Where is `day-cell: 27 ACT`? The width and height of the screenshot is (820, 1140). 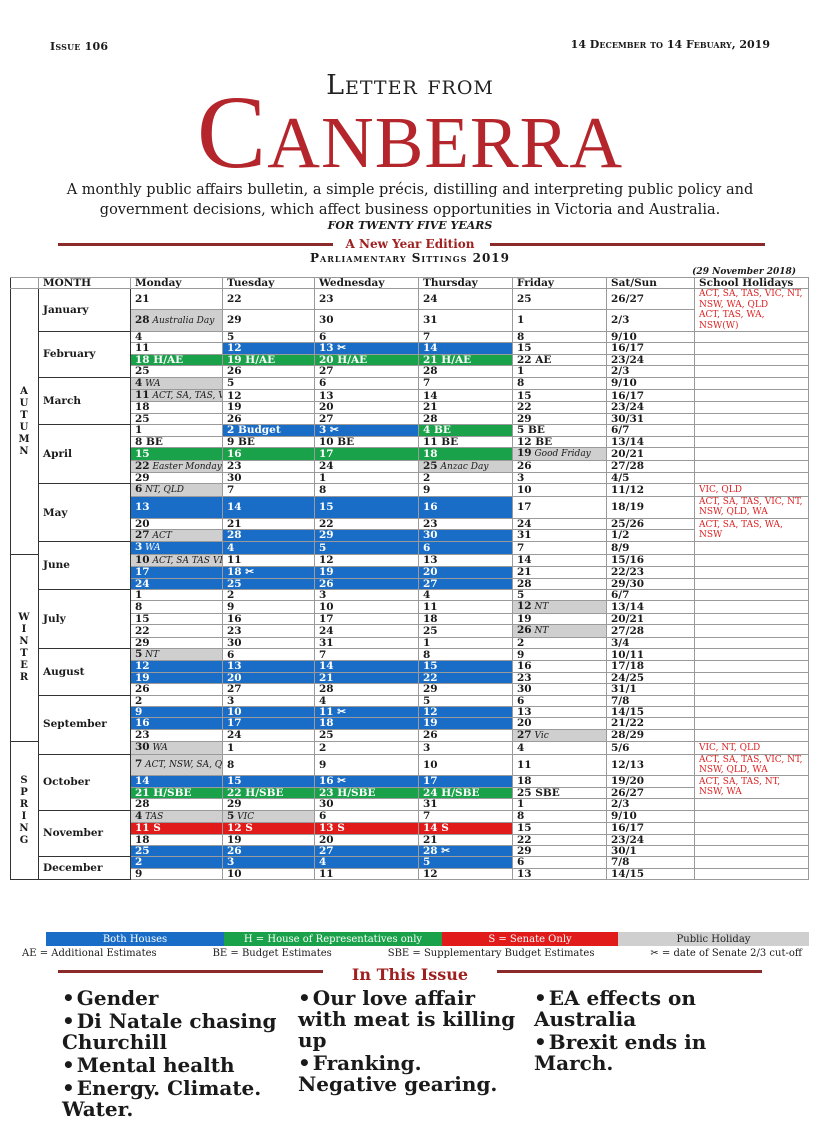 day-cell: 27 ACT is located at coordinates (176, 535).